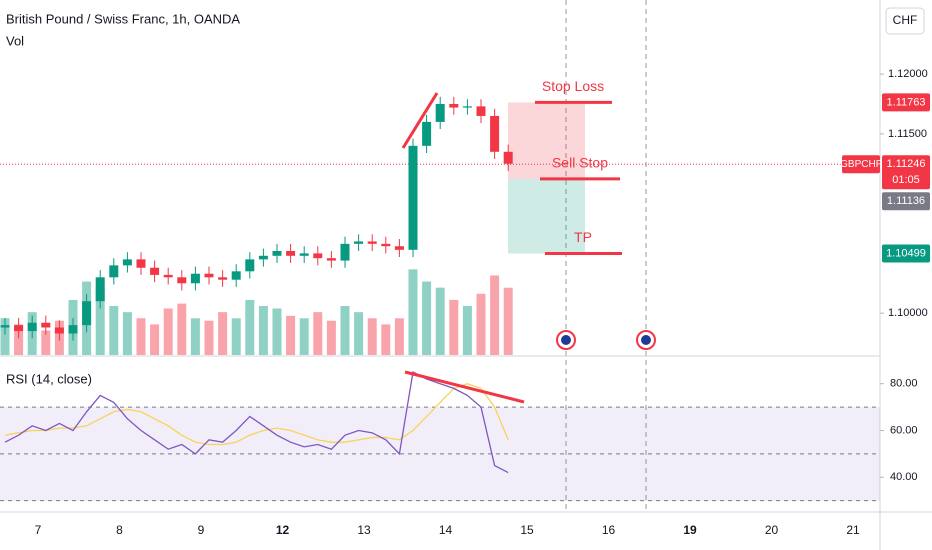  Describe the element at coordinates (119, 530) in the screenshot. I see `x-tick-label: 8` at that location.